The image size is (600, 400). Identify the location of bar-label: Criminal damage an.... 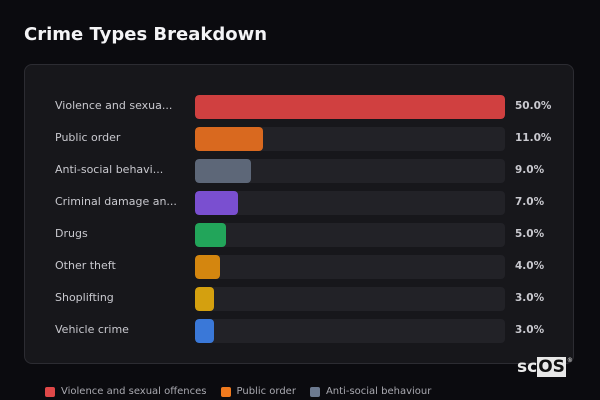
(116, 201).